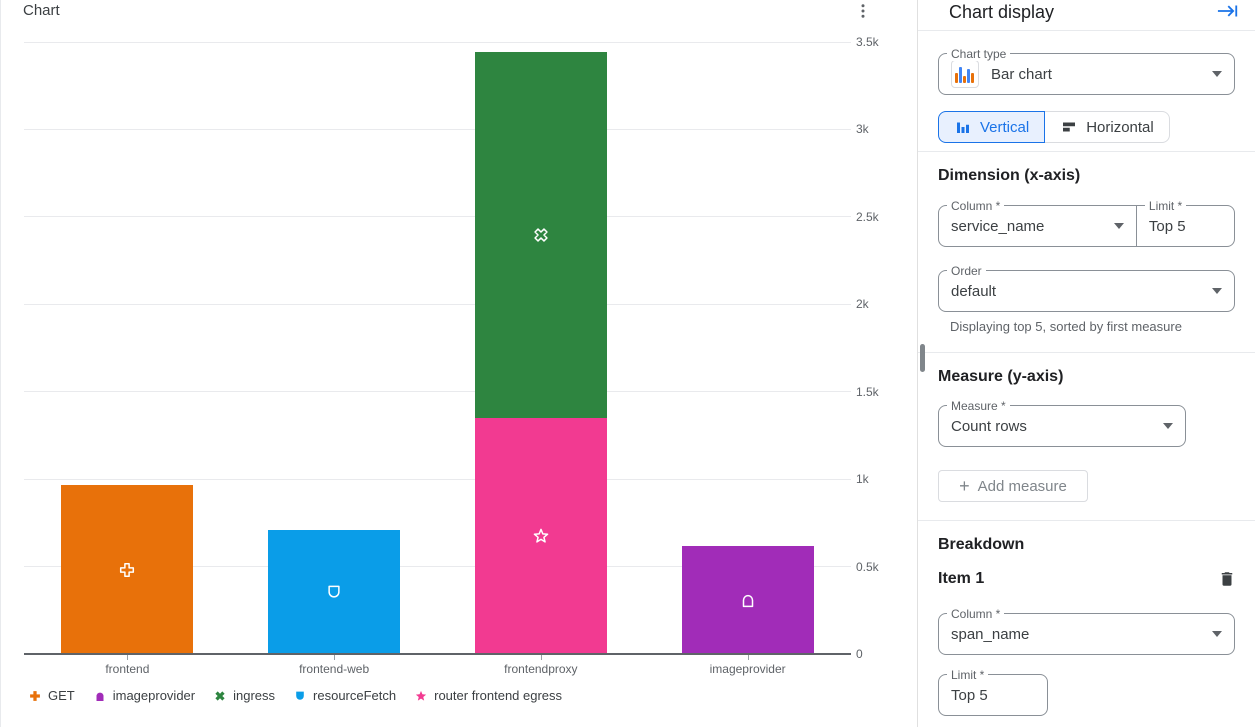 This screenshot has height=727, width=1255. I want to click on horizontal-label: Horizontal, so click(1120, 127).